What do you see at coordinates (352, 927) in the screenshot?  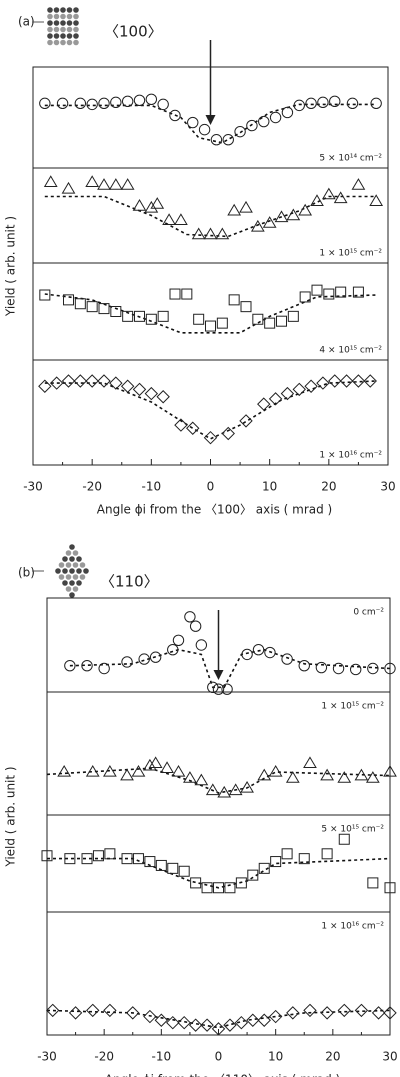 I see `dose-annotation: 1 × 10¹⁶ cm⁻²` at bounding box center [352, 927].